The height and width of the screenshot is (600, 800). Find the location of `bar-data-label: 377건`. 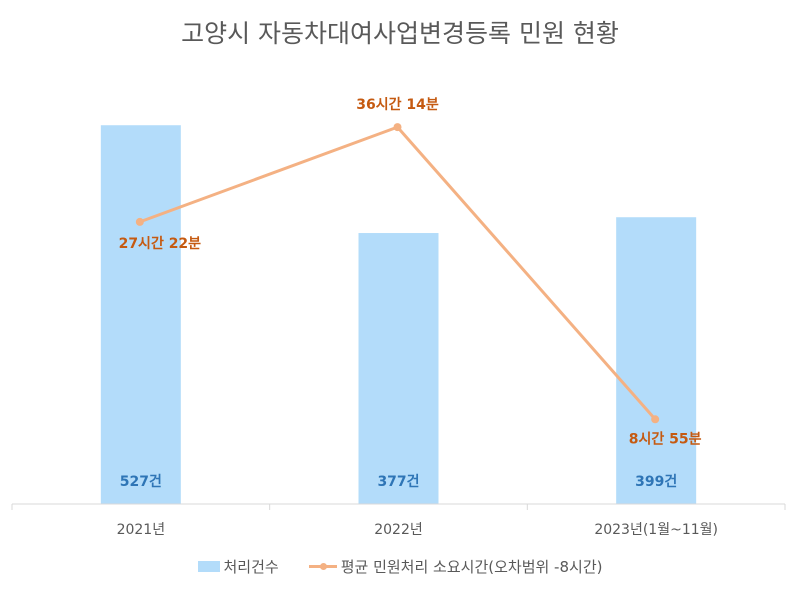

bar-data-label: 377건 is located at coordinates (398, 481).